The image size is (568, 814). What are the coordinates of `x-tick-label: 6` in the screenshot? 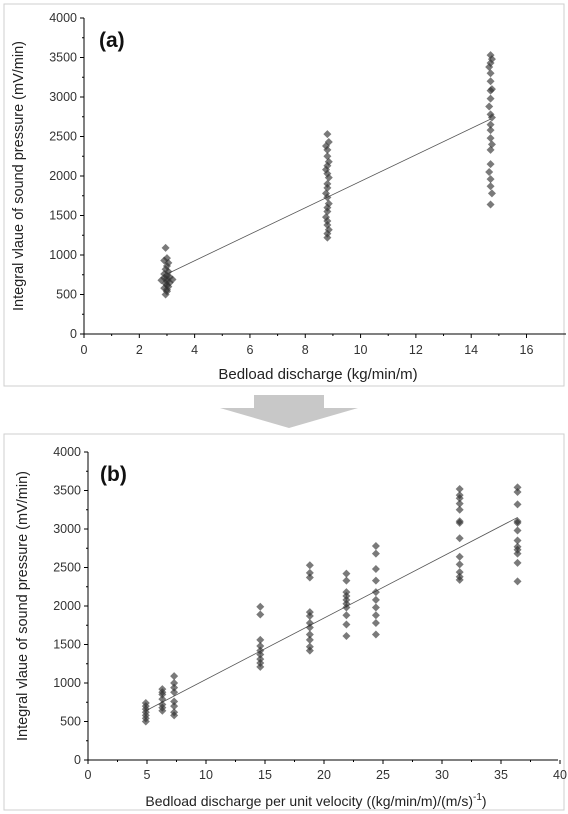 It's located at (249, 350).